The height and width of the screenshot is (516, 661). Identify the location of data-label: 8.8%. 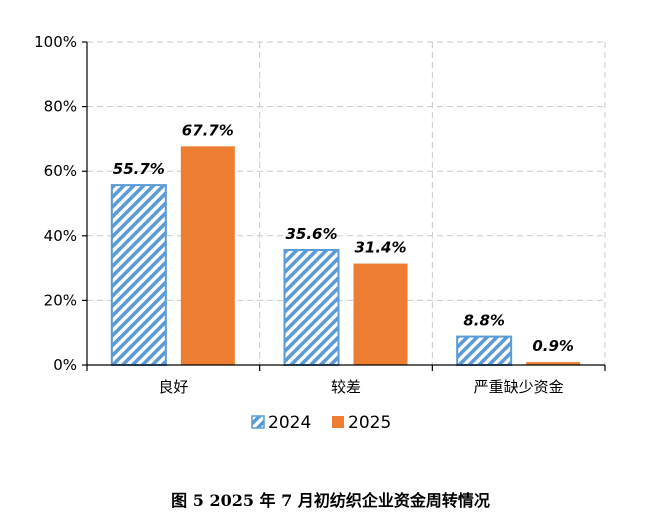
(484, 321).